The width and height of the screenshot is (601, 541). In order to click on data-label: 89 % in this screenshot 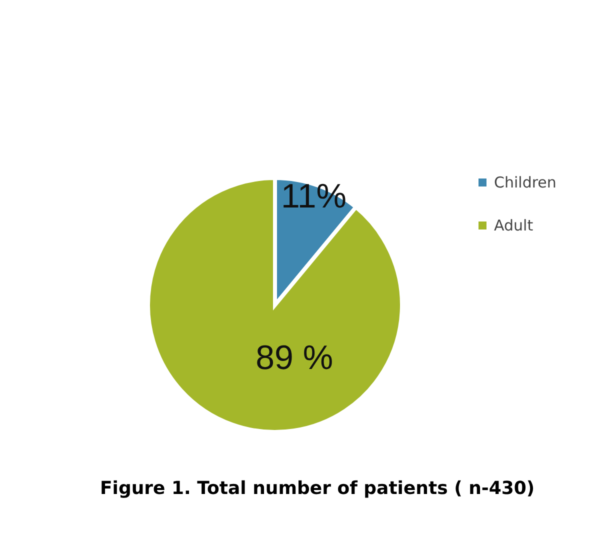, I will do `click(295, 357)`.